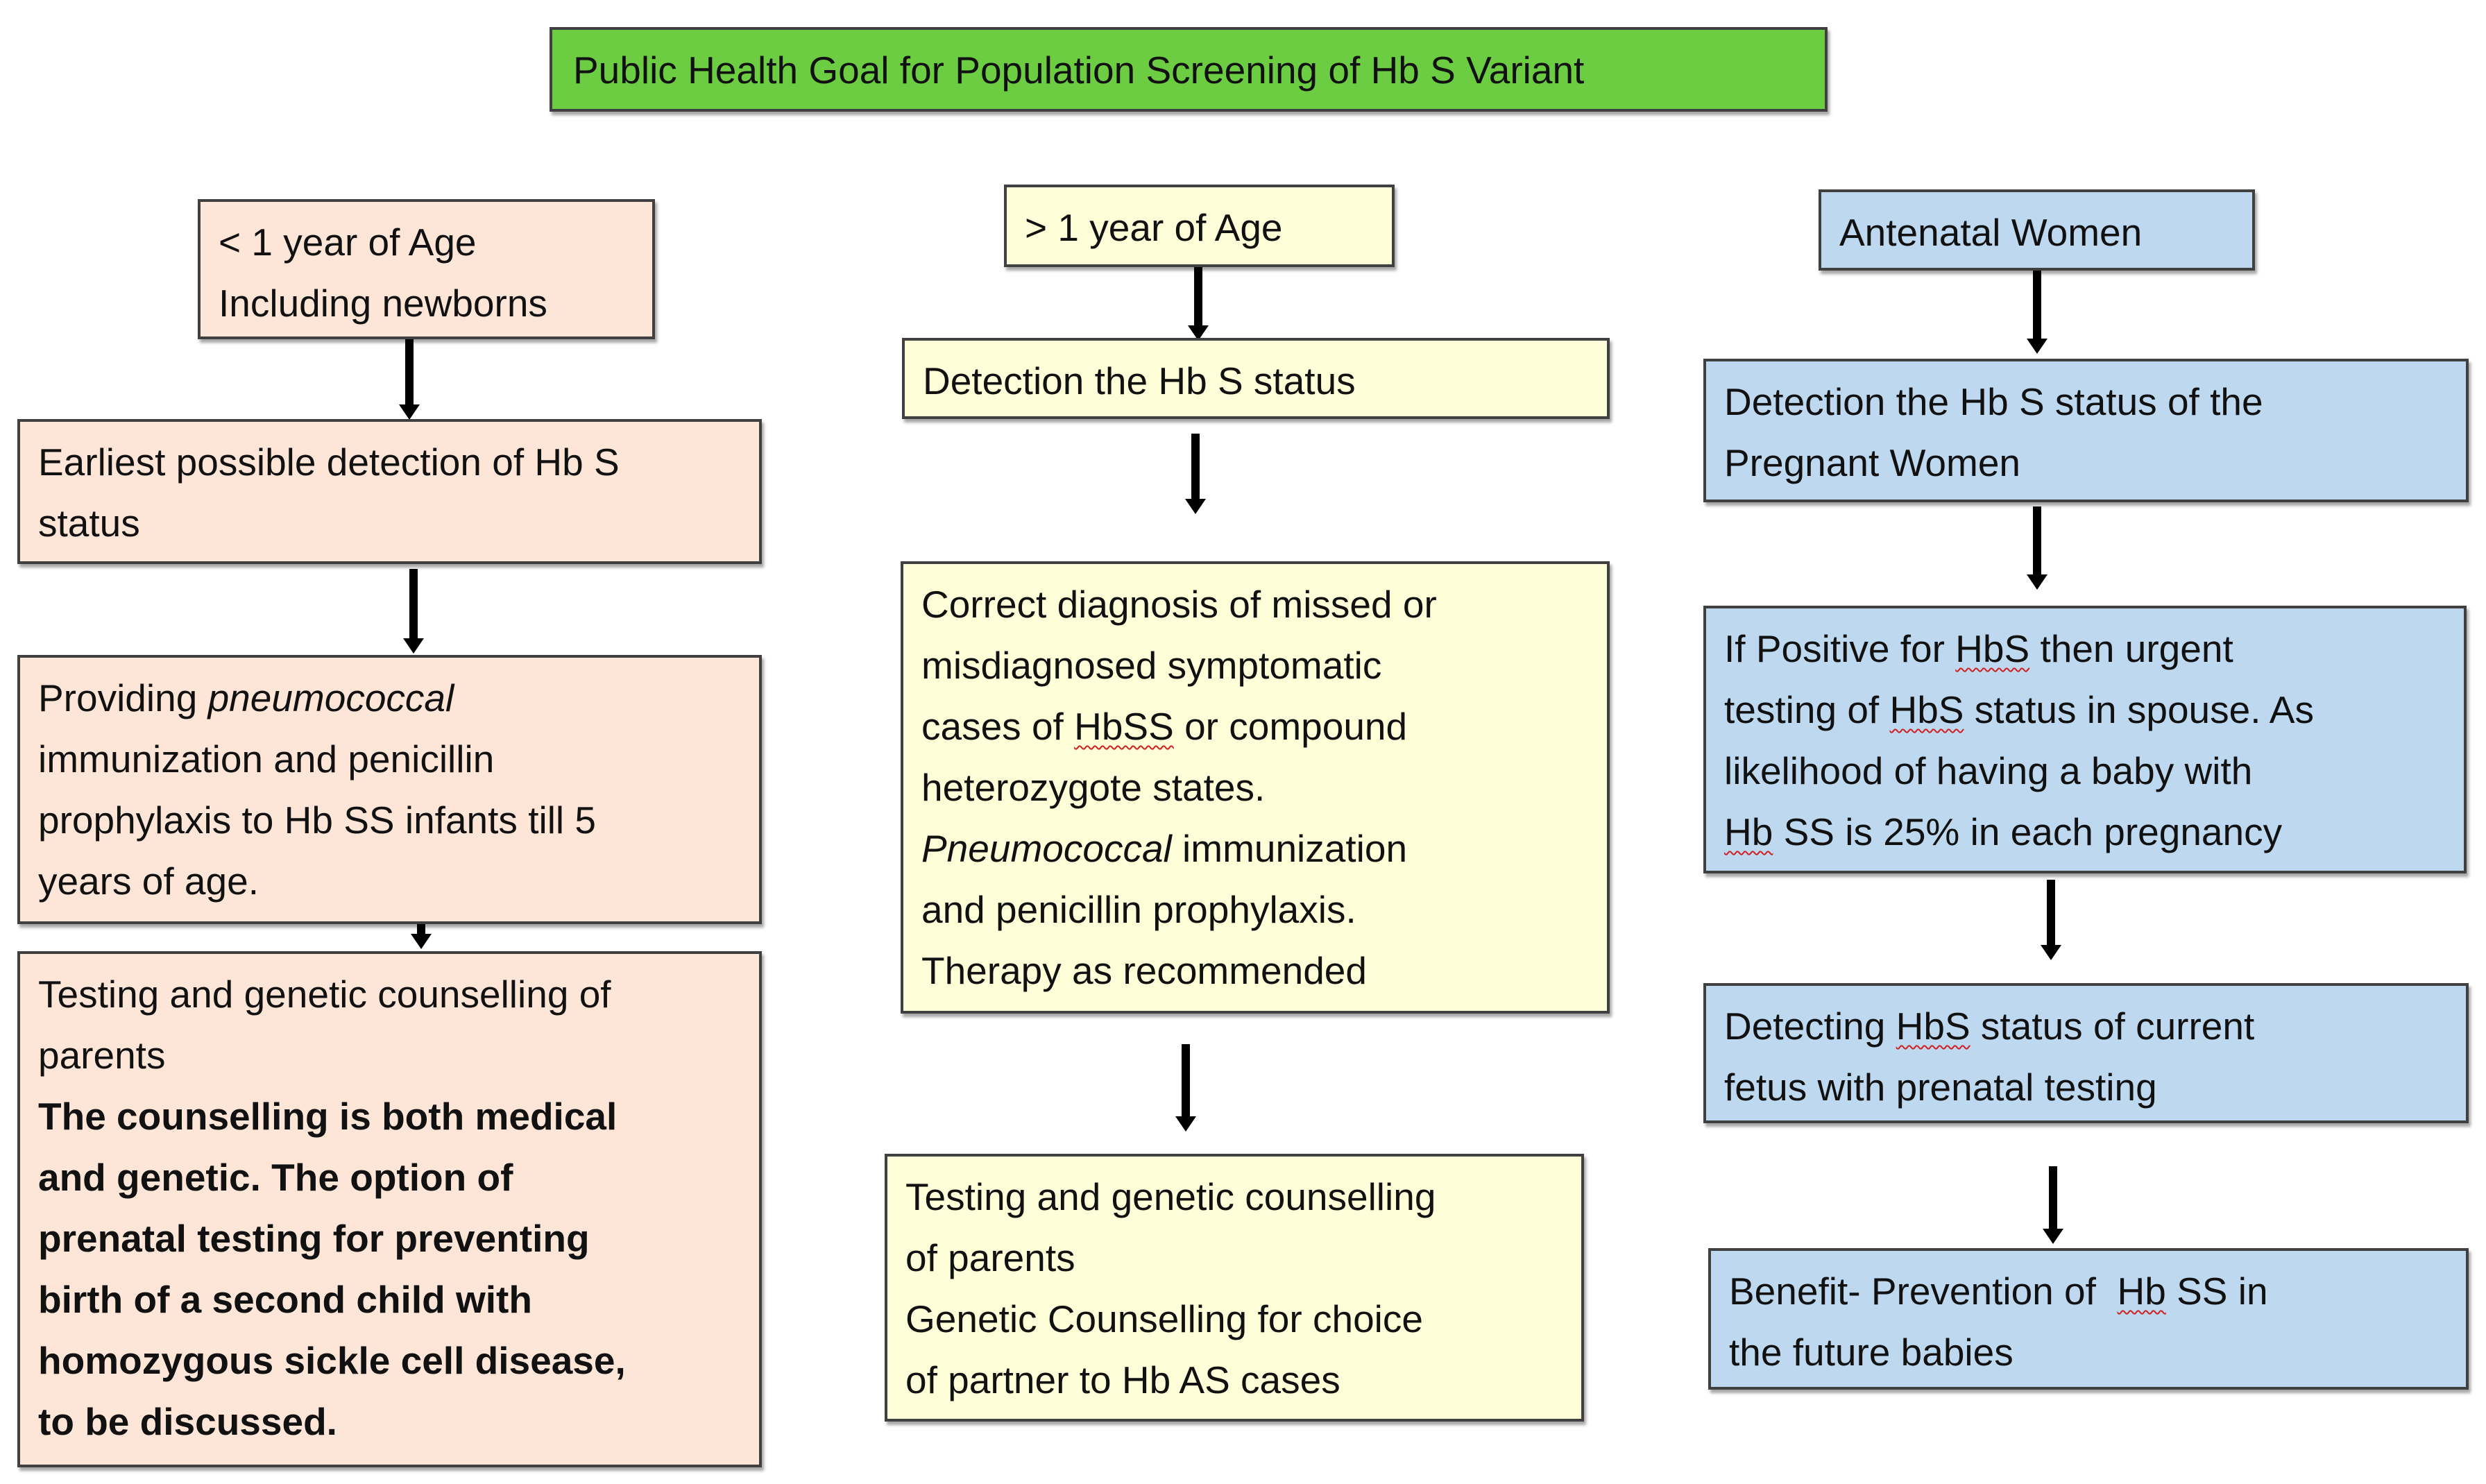  Describe the element at coordinates (317, 820) in the screenshot. I see `text-line: prophylaxis to Hb SS infants till 5` at that location.